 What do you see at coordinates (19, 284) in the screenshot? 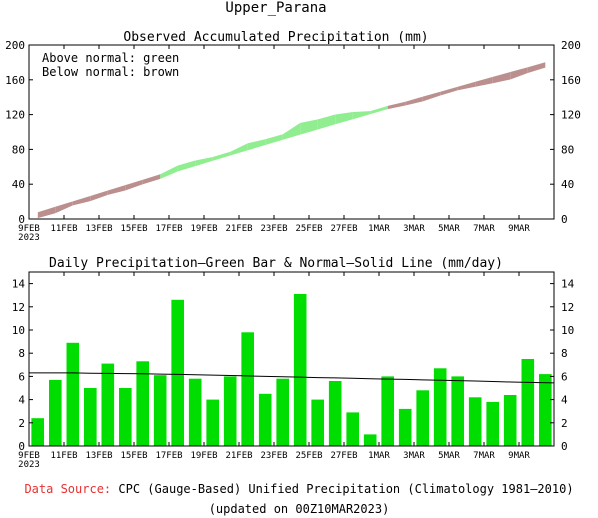
I see `y-tick-label-left: 14` at bounding box center [19, 284].